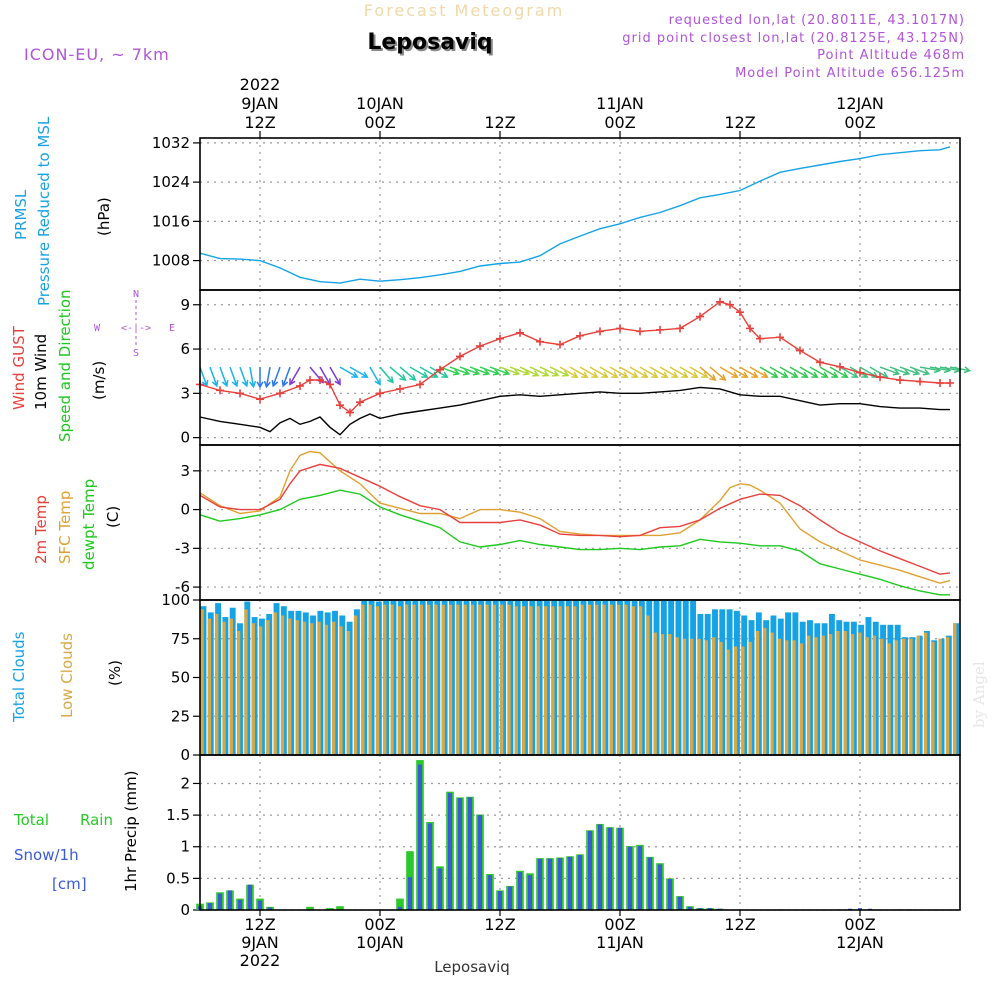 This screenshot has width=1000, height=1000. Describe the element at coordinates (21, 214) in the screenshot. I see `label-prmsl: PRMSL` at that location.